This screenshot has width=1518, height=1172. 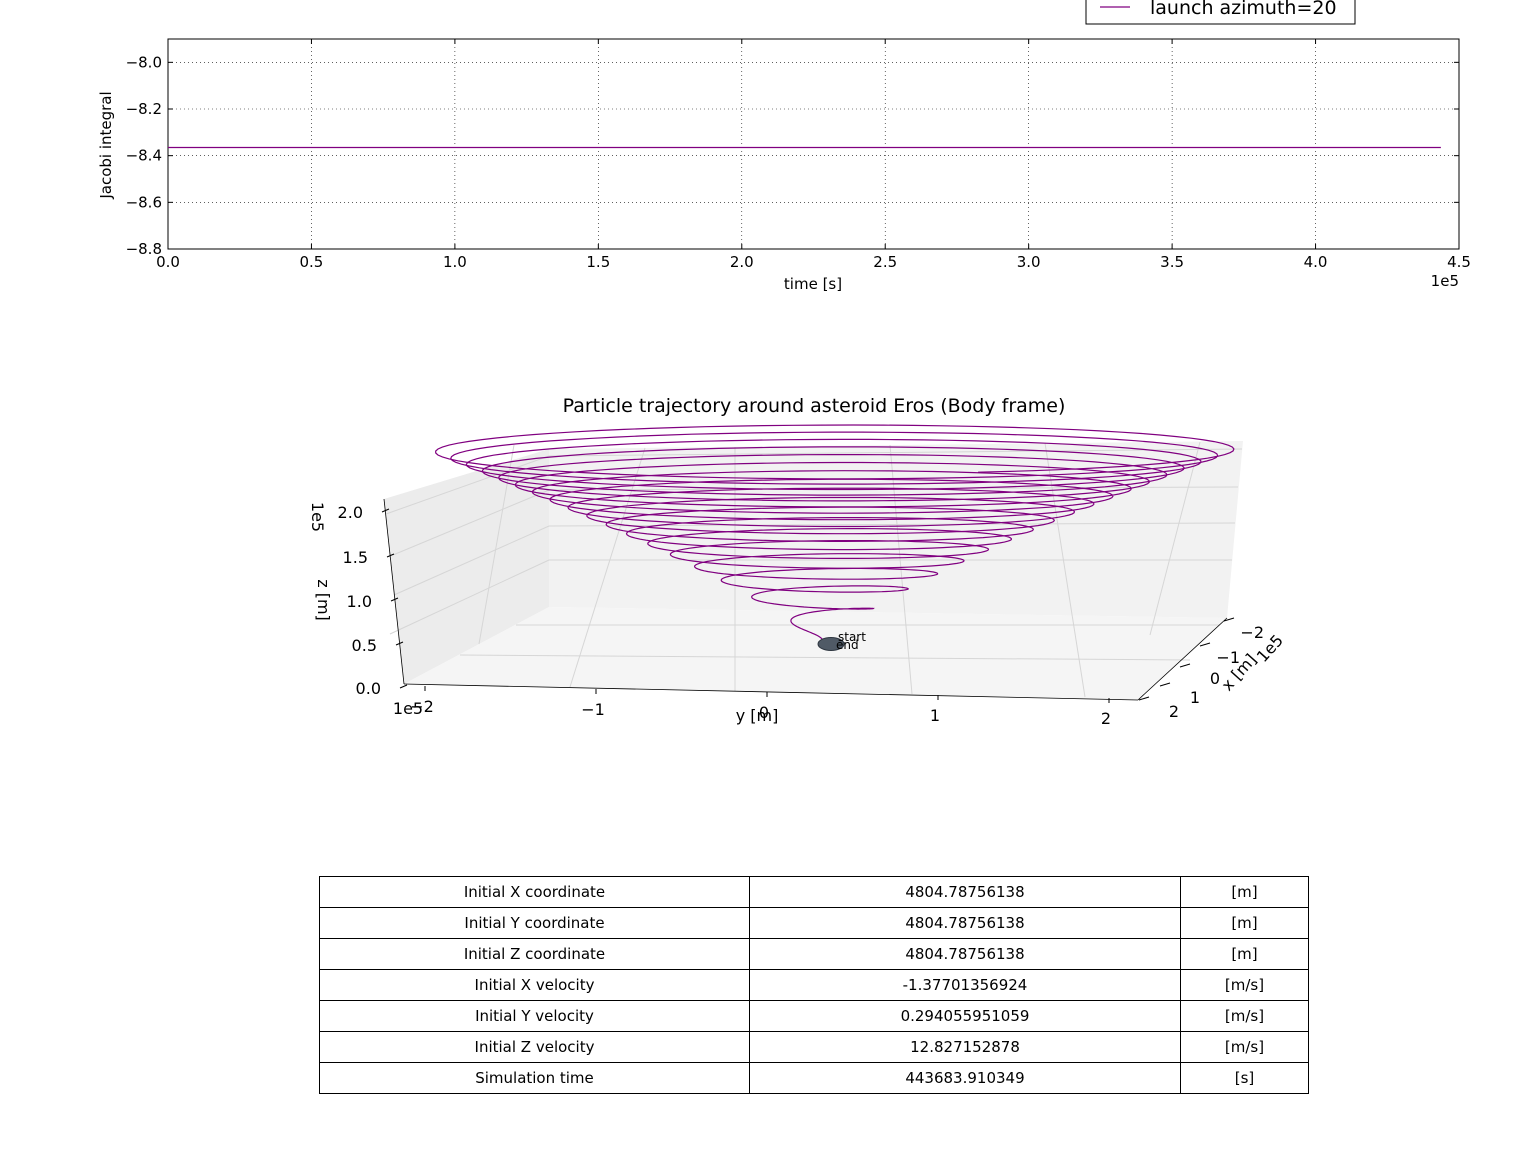 What do you see at coordinates (1459, 262) in the screenshot?
I see `x-tick-label: 4.5` at bounding box center [1459, 262].